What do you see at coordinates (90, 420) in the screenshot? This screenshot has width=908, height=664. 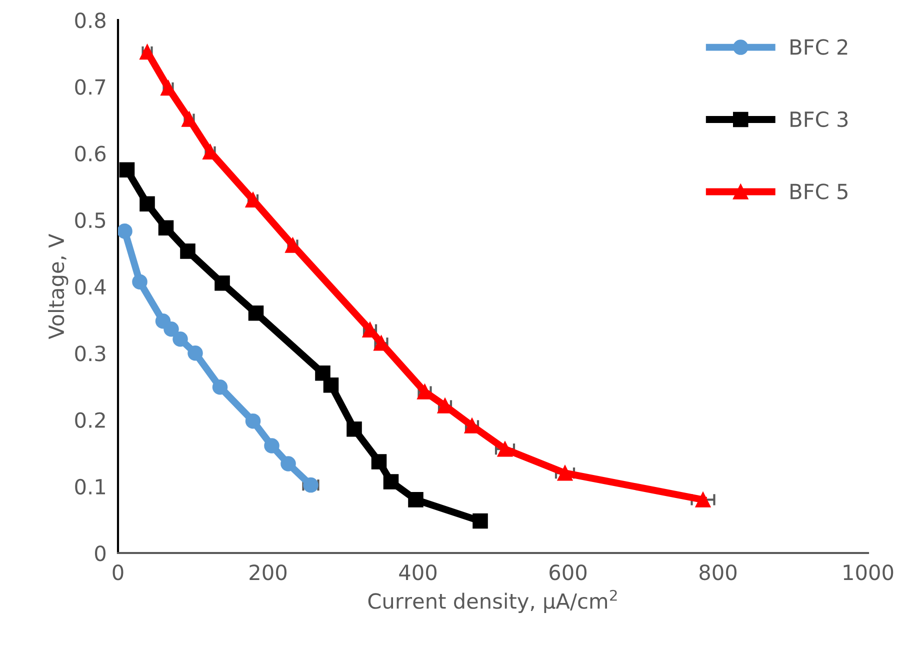 I see `y-tick-label: 0.2` at bounding box center [90, 420].